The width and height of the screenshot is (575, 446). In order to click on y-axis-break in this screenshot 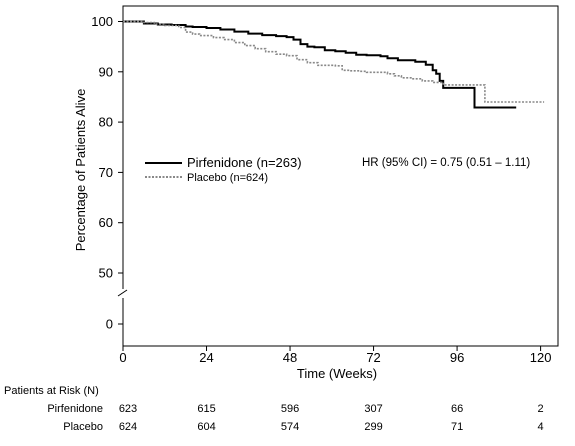, I will do `click(122, 293)`.